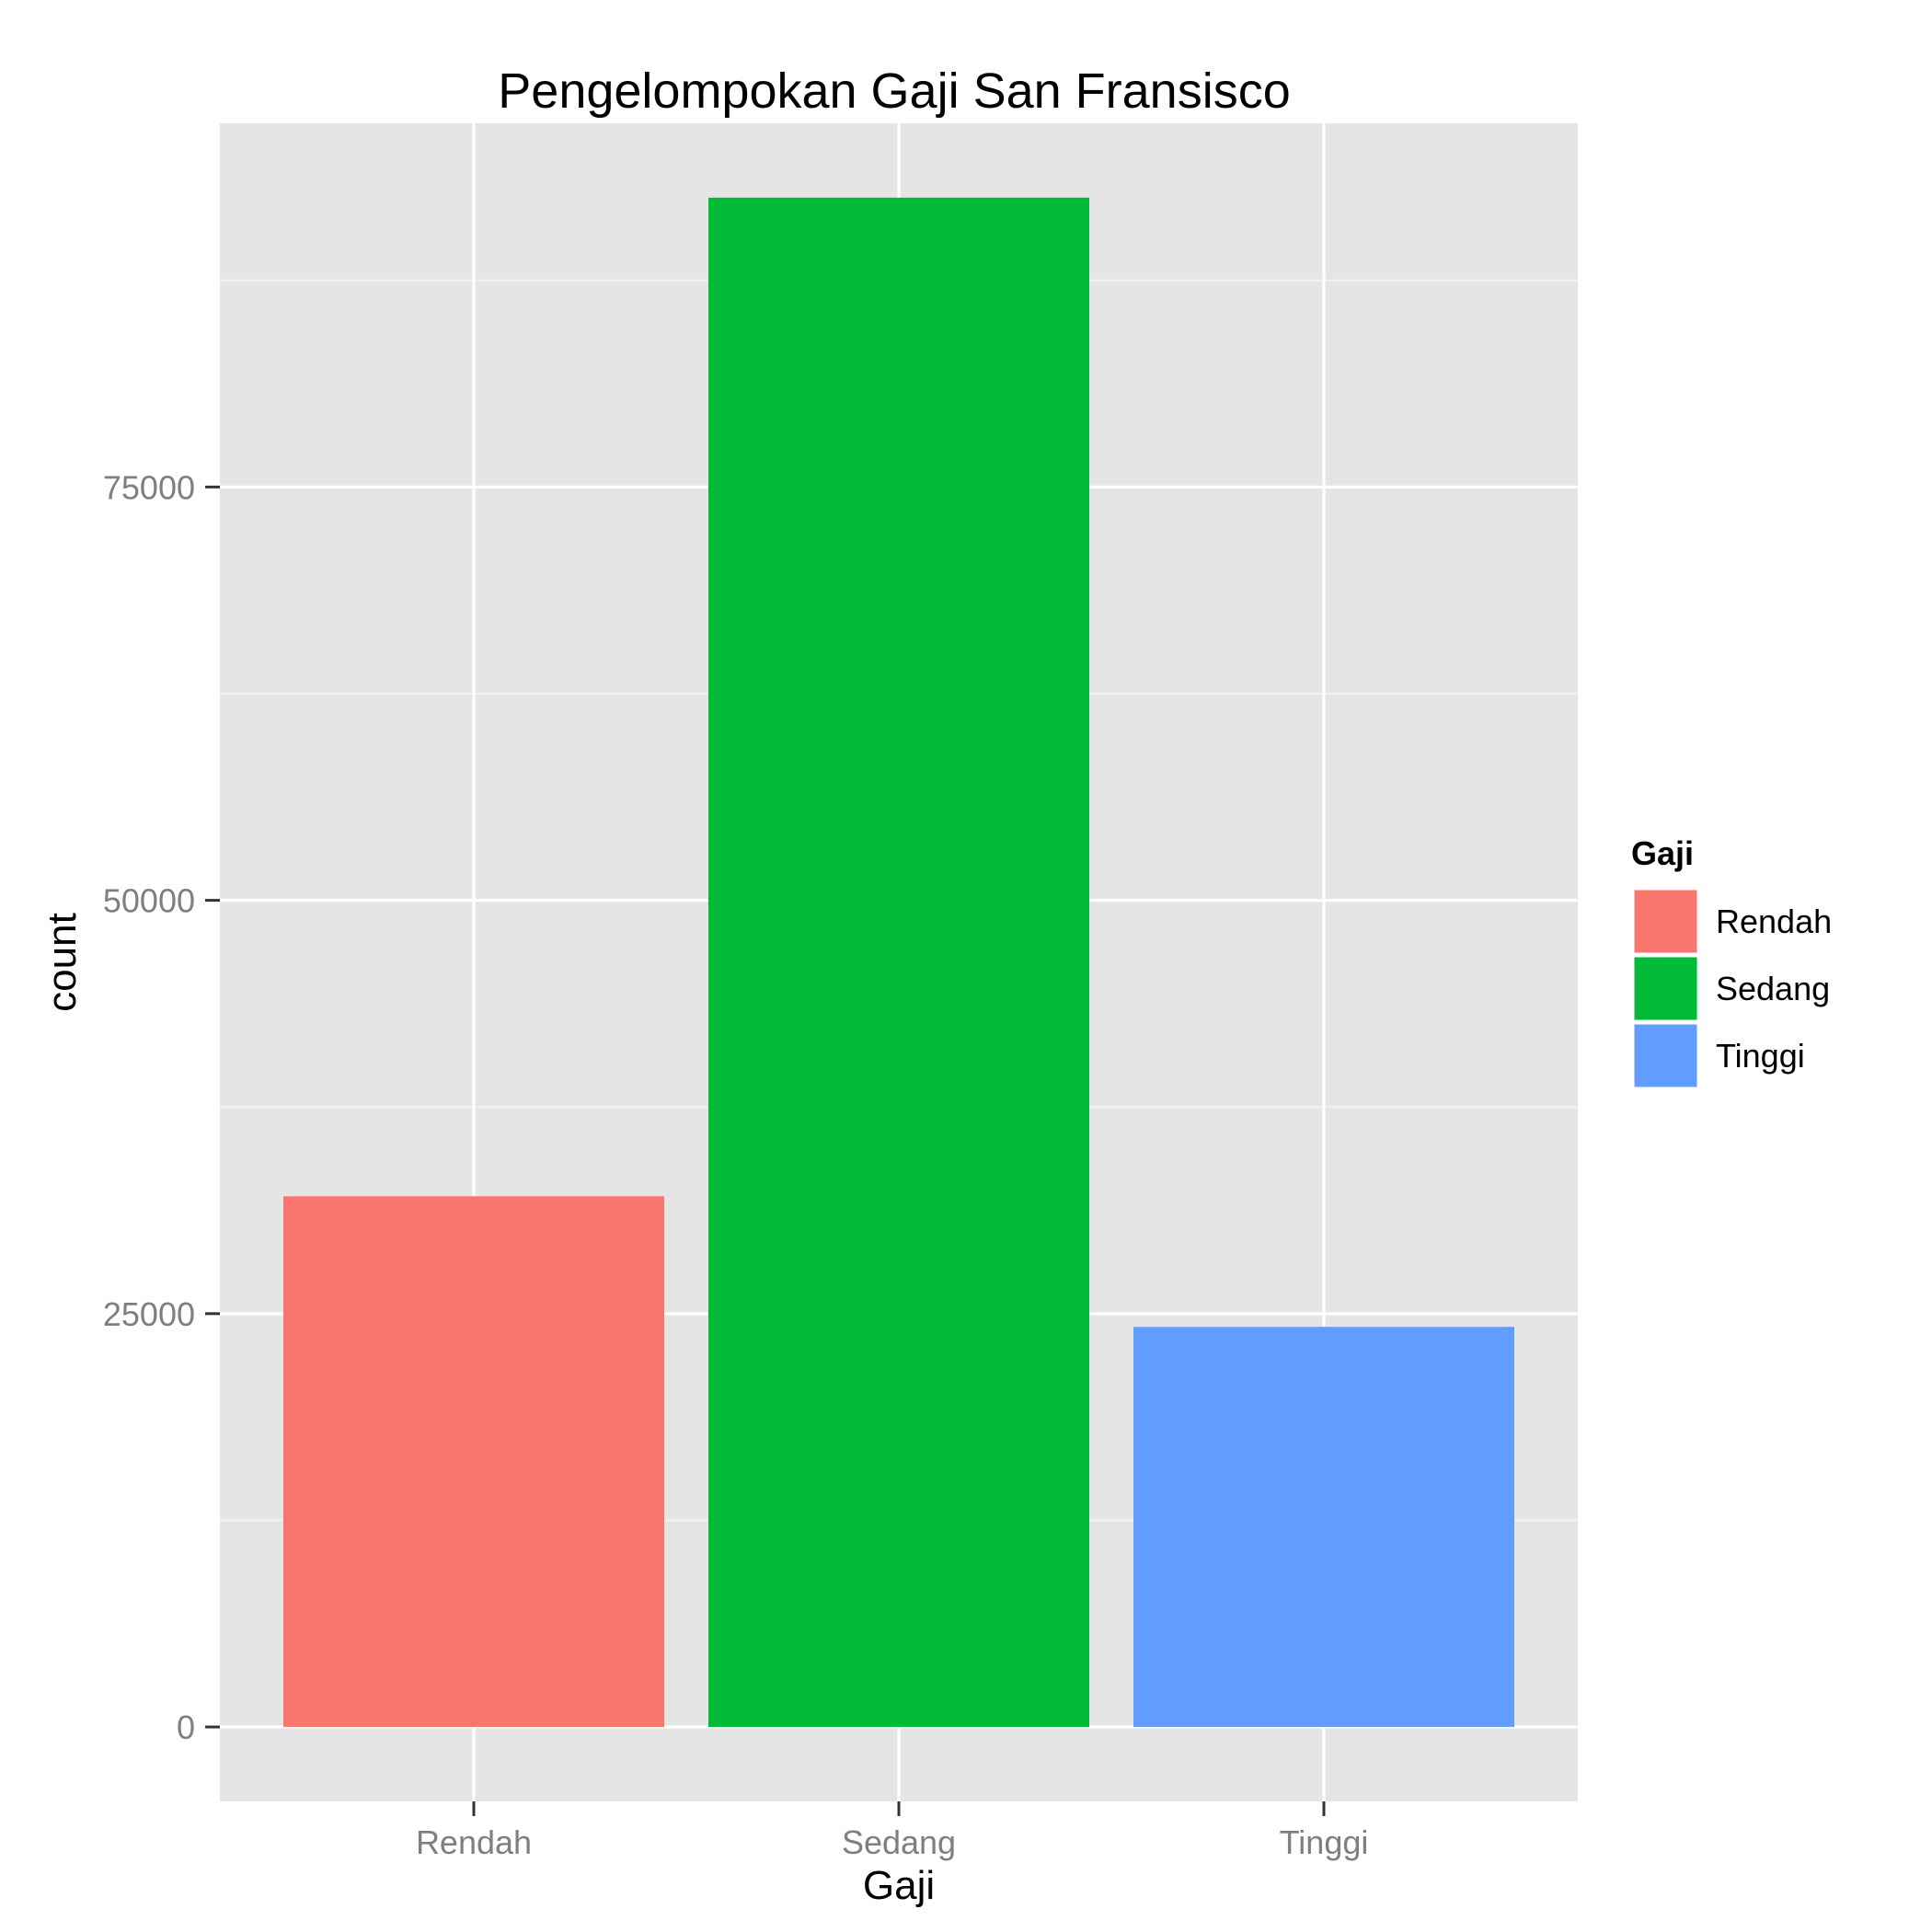  What do you see at coordinates (473, 1462) in the screenshot?
I see `bar-rendah` at bounding box center [473, 1462].